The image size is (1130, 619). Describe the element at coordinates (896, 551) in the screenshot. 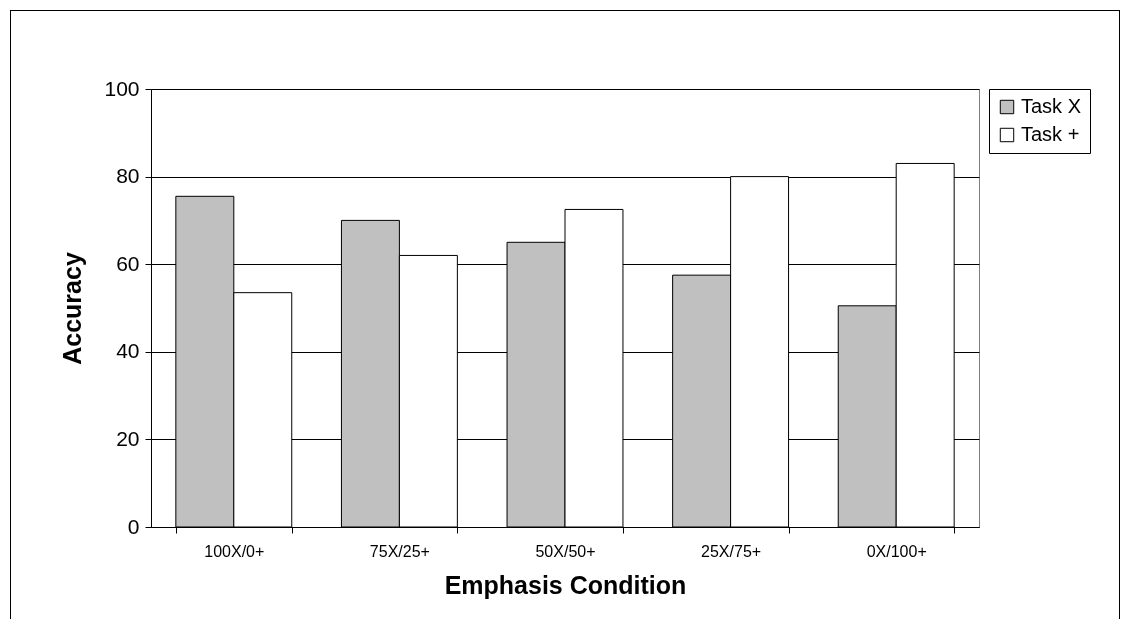

I see `x-tick-label: 0X/100+` at that location.